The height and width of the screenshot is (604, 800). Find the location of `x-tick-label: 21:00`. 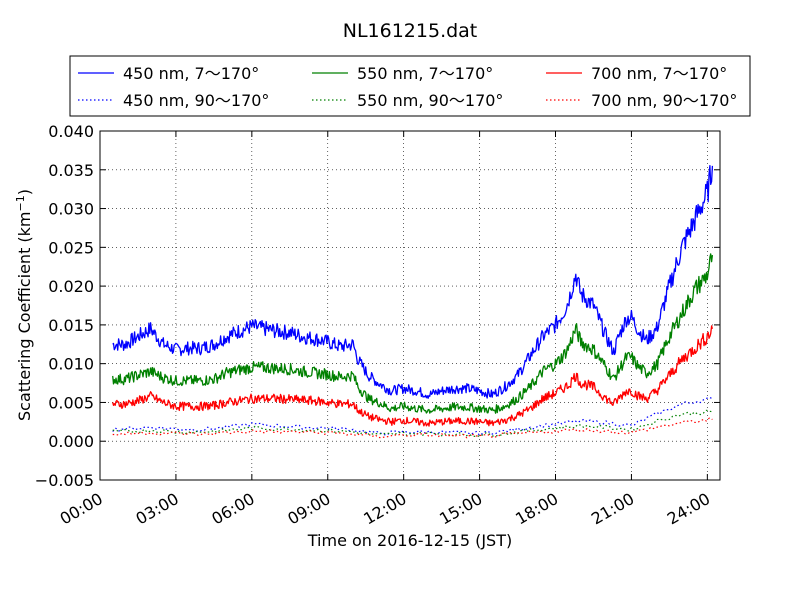

x-tick-label: 21:00 is located at coordinates (612, 509).